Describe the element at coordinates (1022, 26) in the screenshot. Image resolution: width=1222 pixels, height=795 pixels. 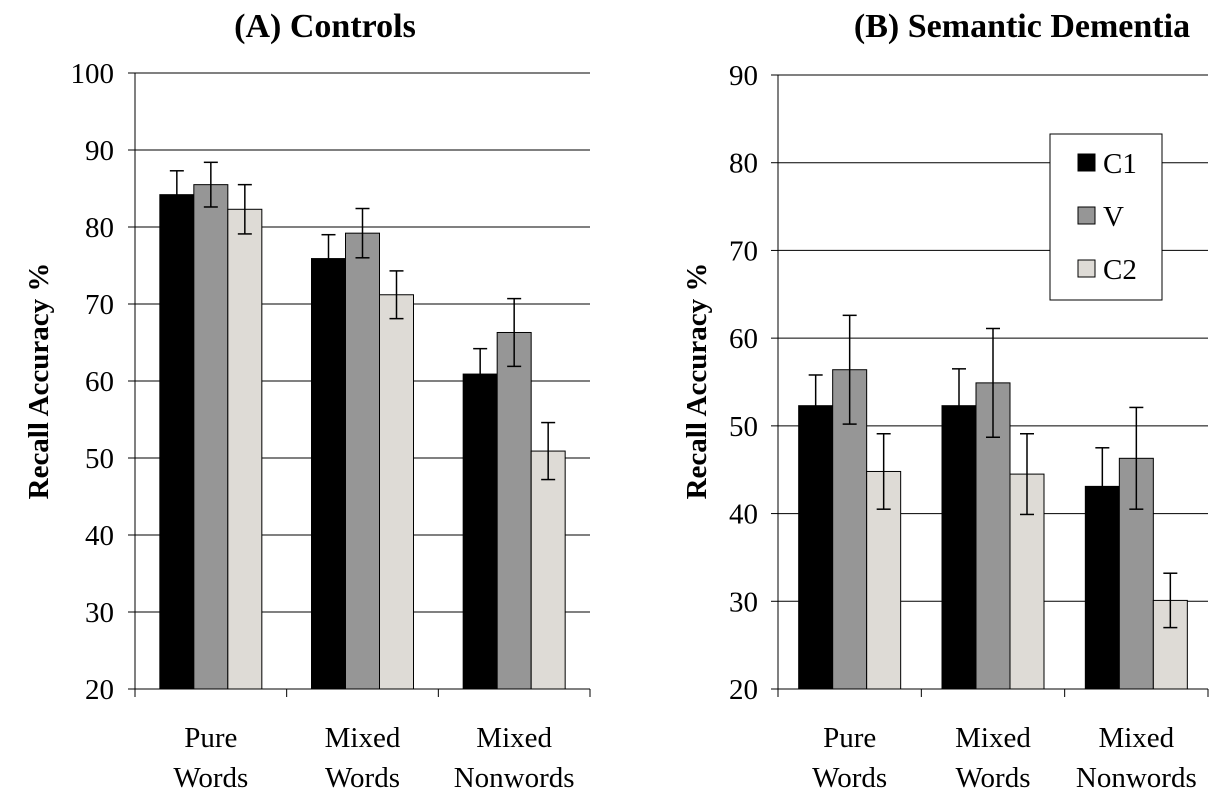
I see `chart-title: (B) Semantic Dementia` at that location.